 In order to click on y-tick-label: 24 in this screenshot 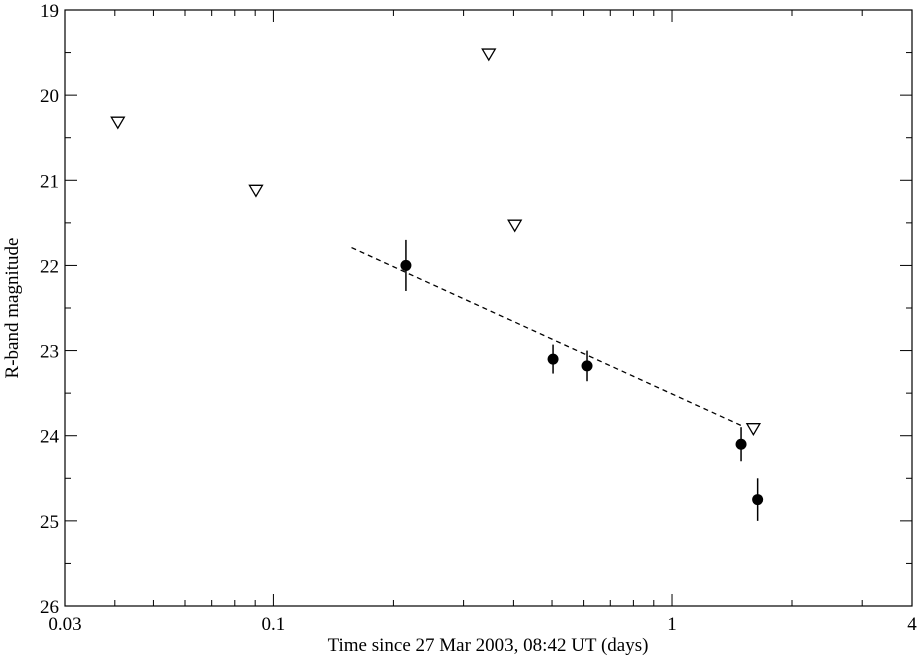, I will do `click(50, 437)`.